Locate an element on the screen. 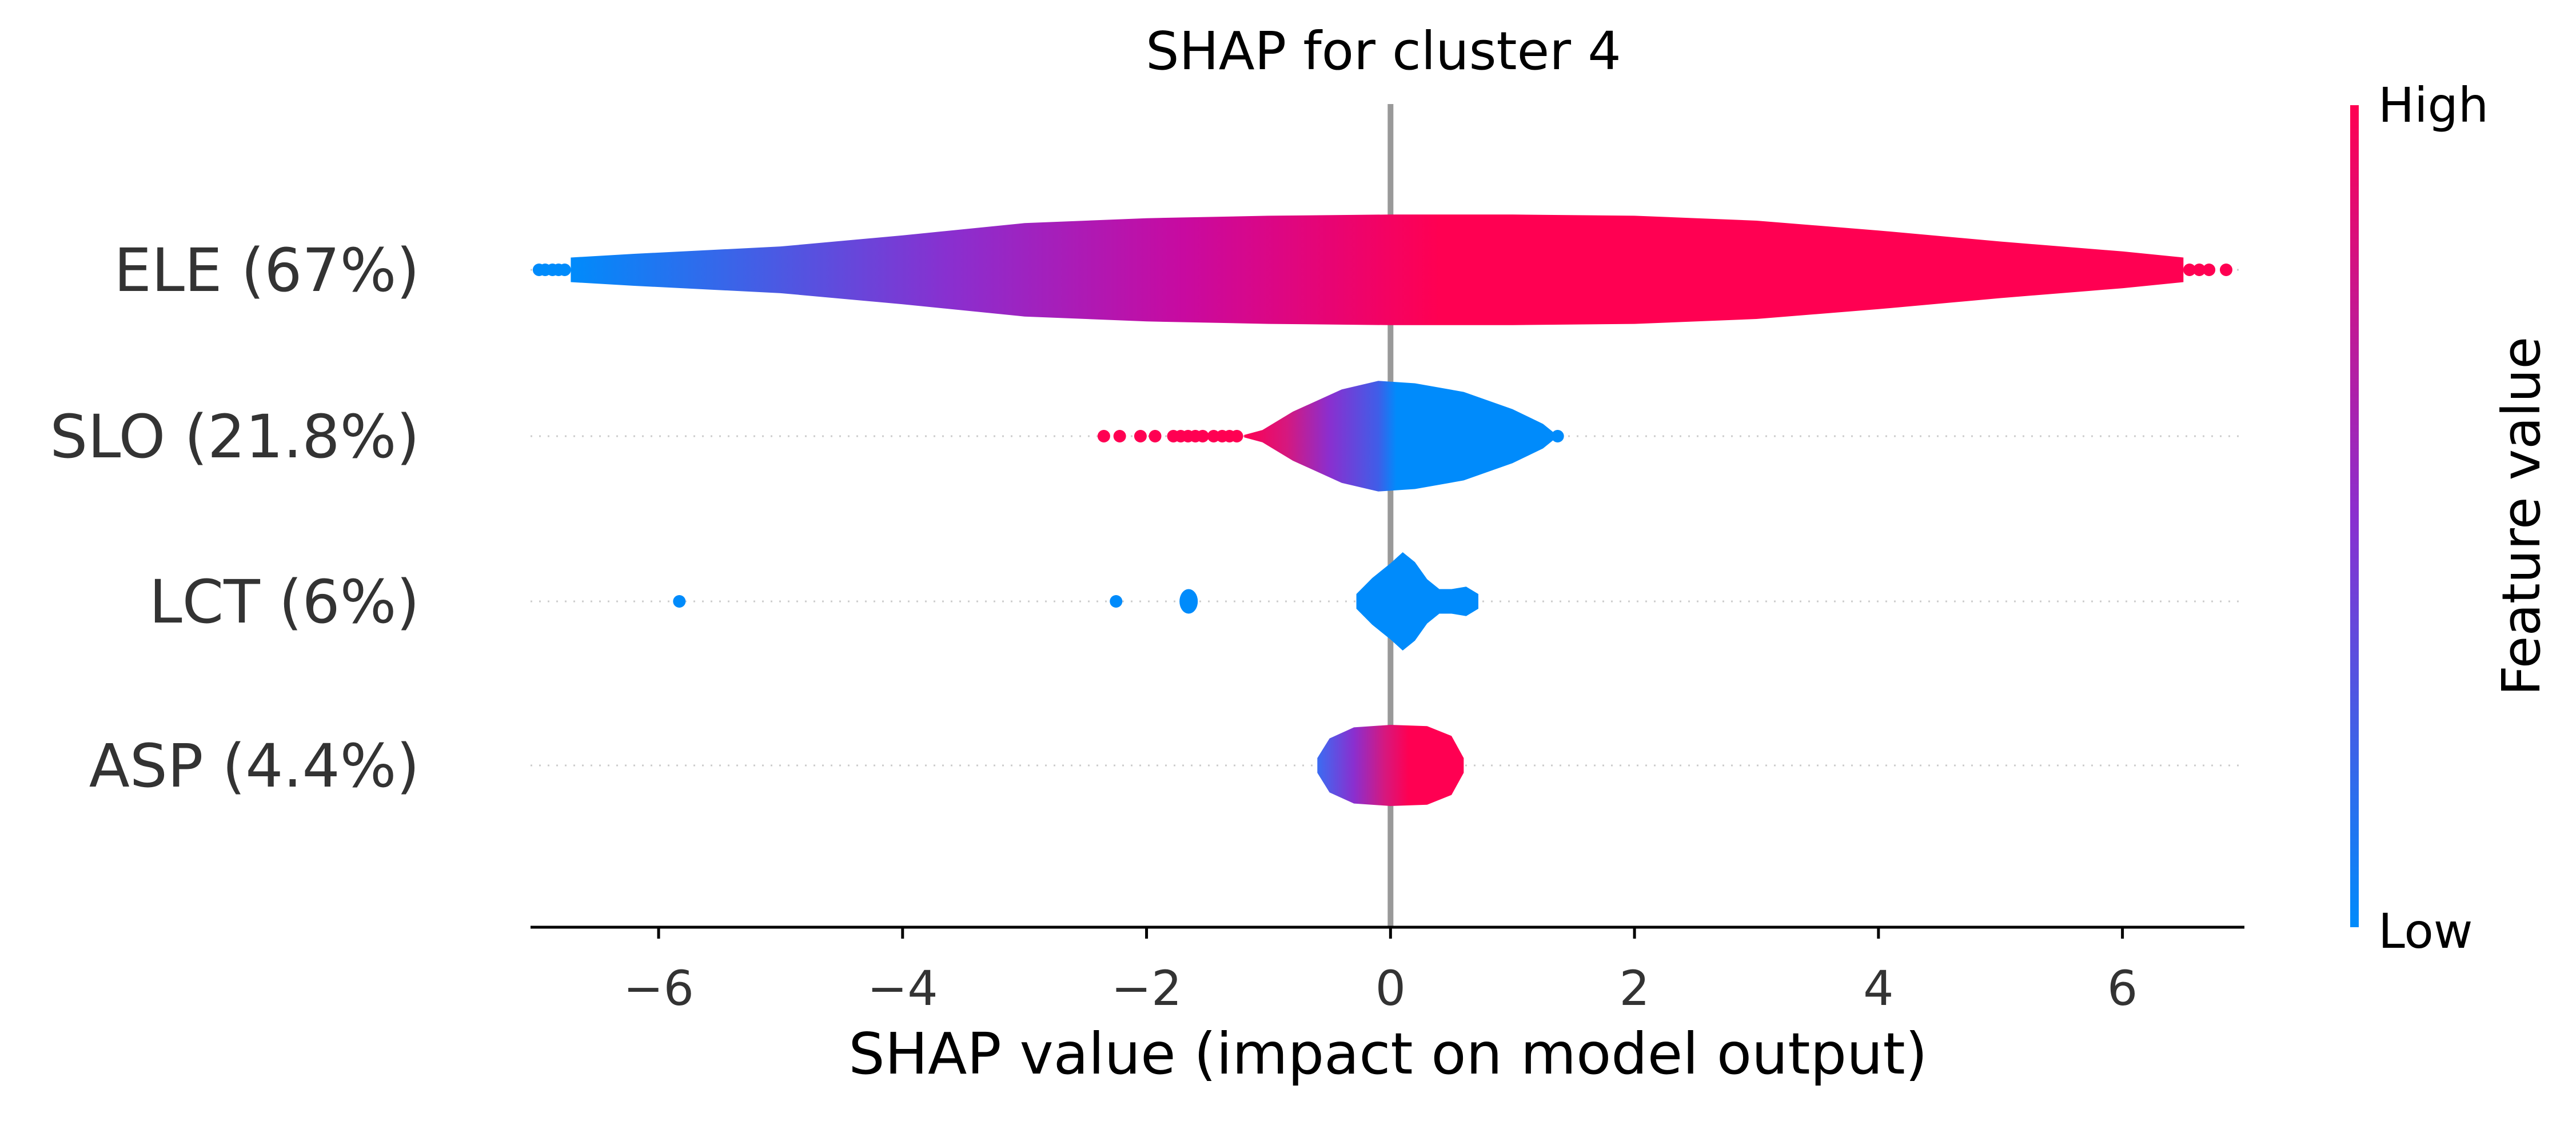 This screenshot has width=2576, height=1125. chart-title: SHAP for cluster 4 is located at coordinates (1383, 51).